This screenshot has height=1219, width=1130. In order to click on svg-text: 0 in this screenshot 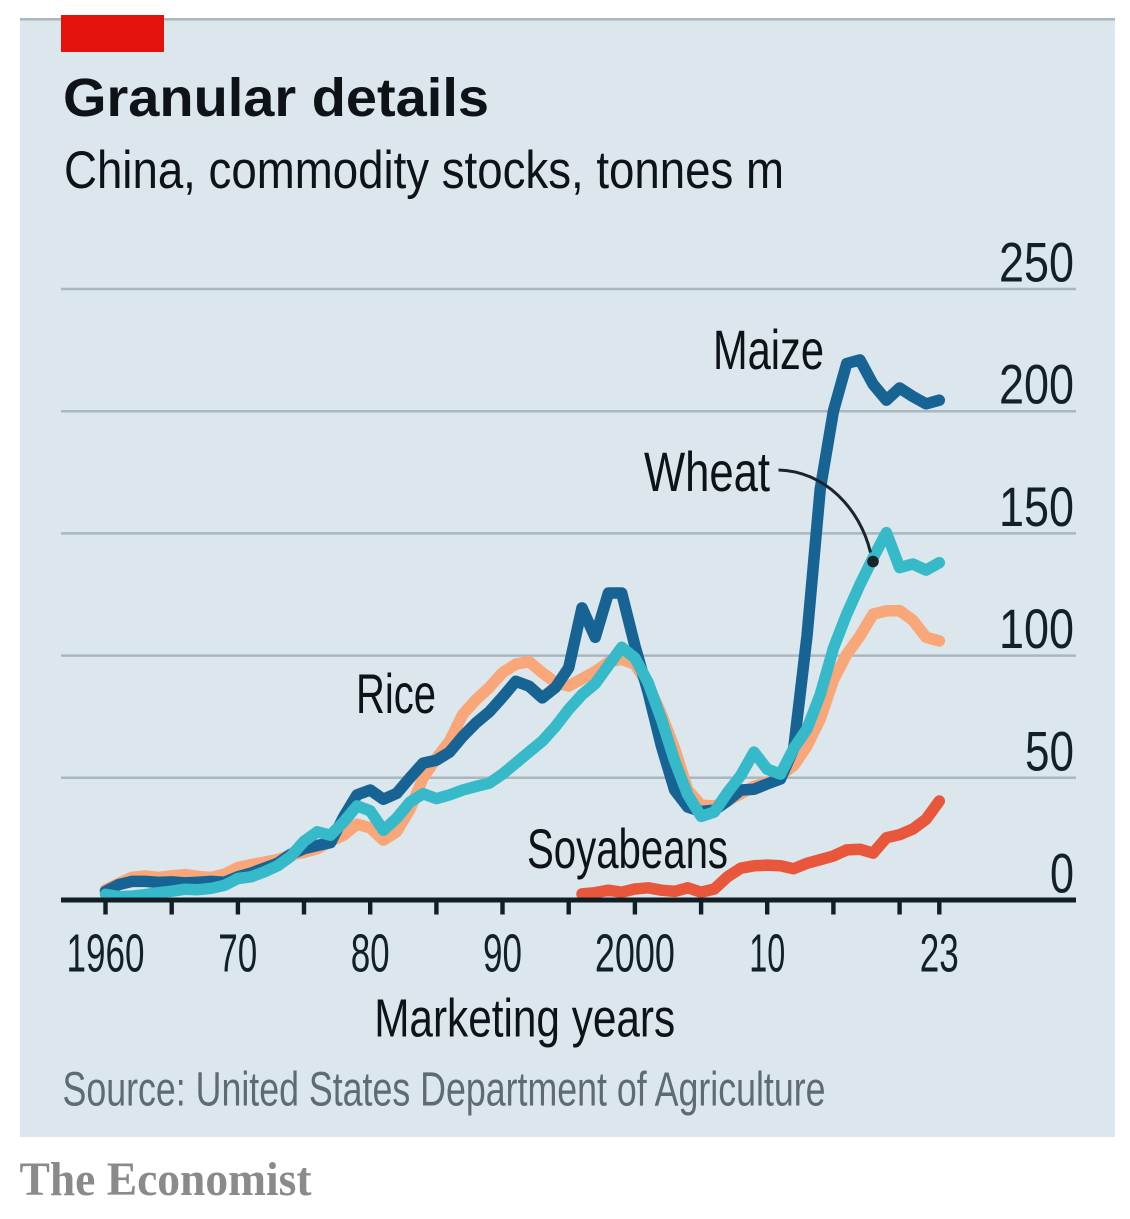, I will do `click(1062, 873)`.